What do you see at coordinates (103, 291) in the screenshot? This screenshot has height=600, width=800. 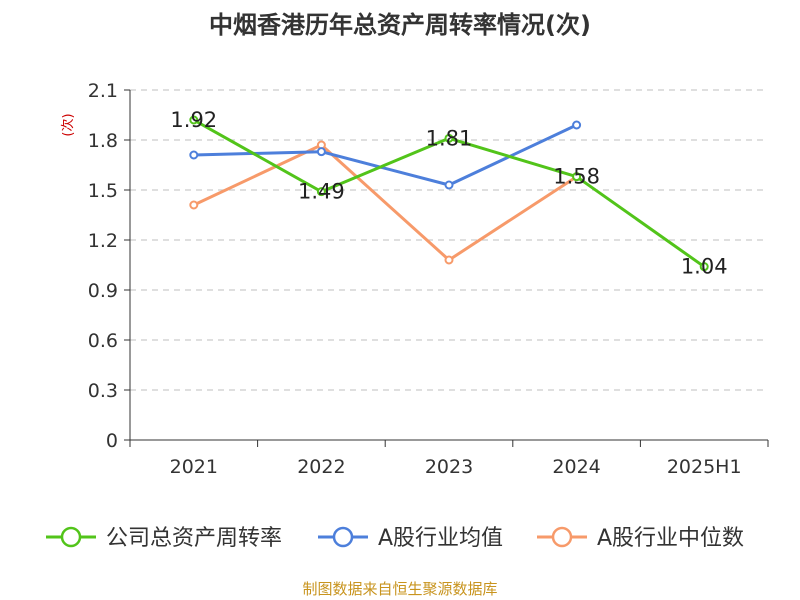 I see `y-tick-label: 0.9` at bounding box center [103, 291].